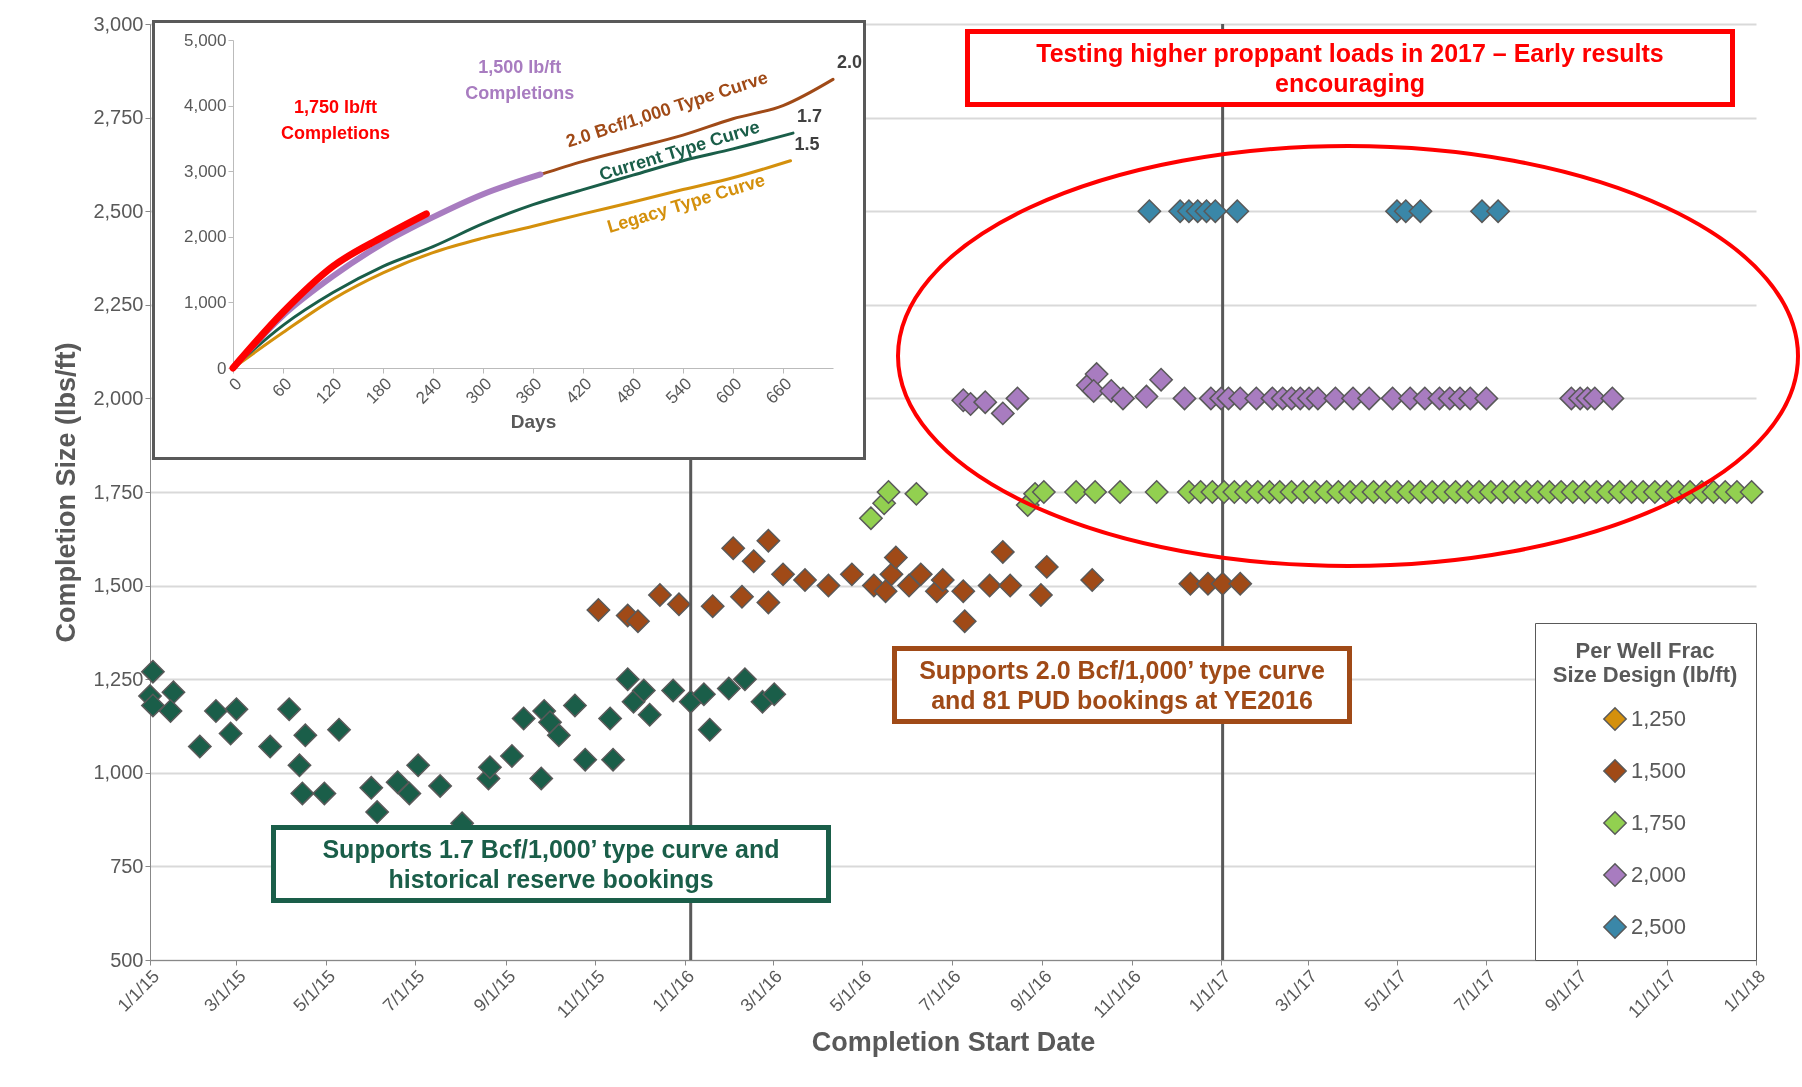 This screenshot has height=1087, width=1802. What do you see at coordinates (118, 585) in the screenshot?
I see `y-tick-label: 1,500` at bounding box center [118, 585].